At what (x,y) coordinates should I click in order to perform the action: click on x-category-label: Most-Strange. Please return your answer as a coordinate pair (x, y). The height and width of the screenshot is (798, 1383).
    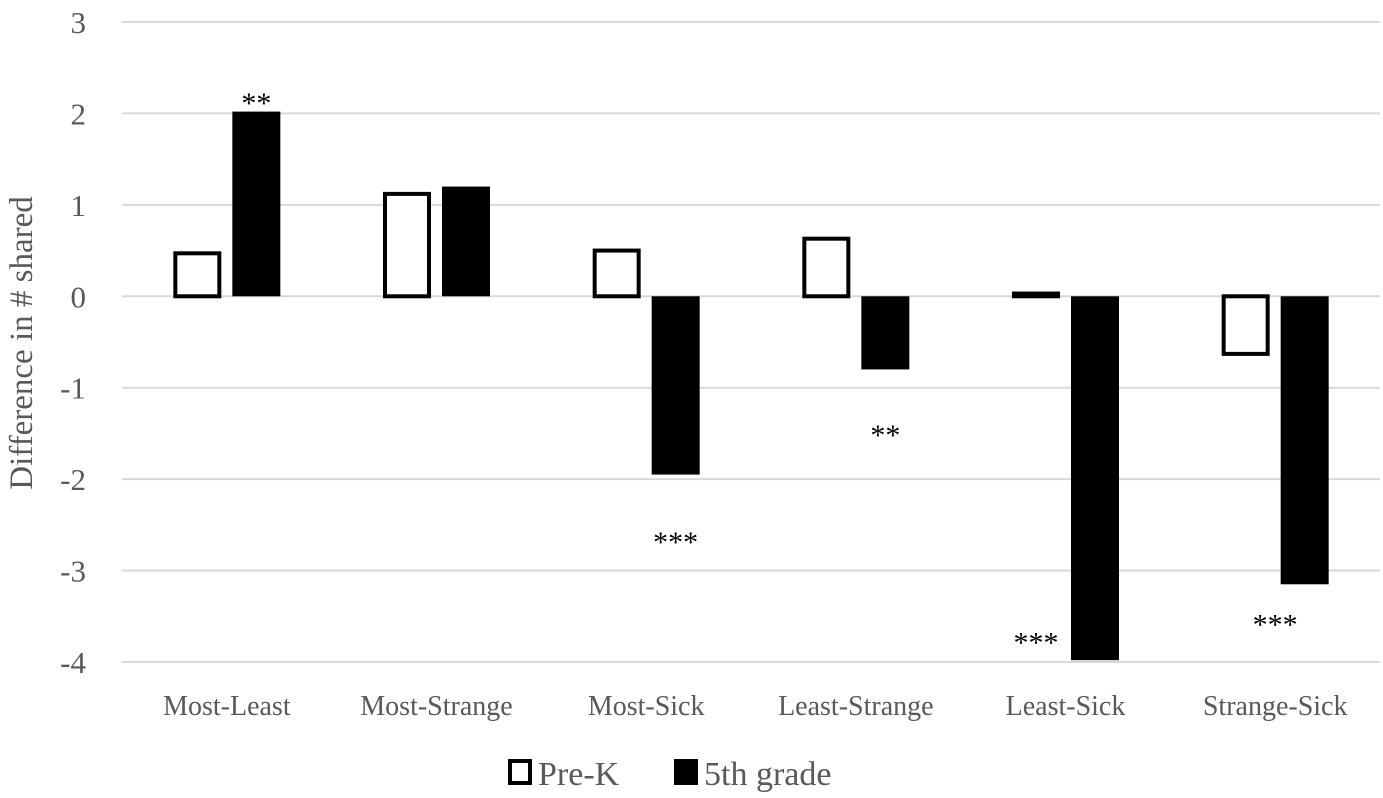
    Looking at the image, I should click on (436, 706).